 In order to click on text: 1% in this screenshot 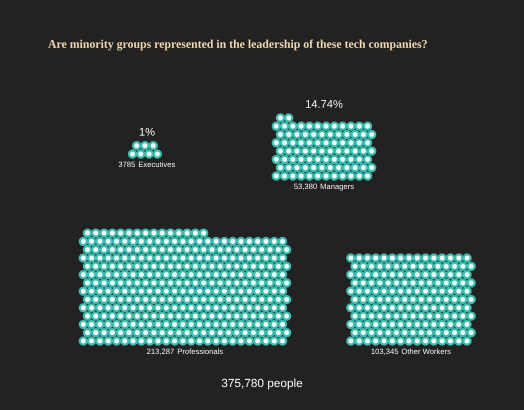, I will do `click(147, 132)`.